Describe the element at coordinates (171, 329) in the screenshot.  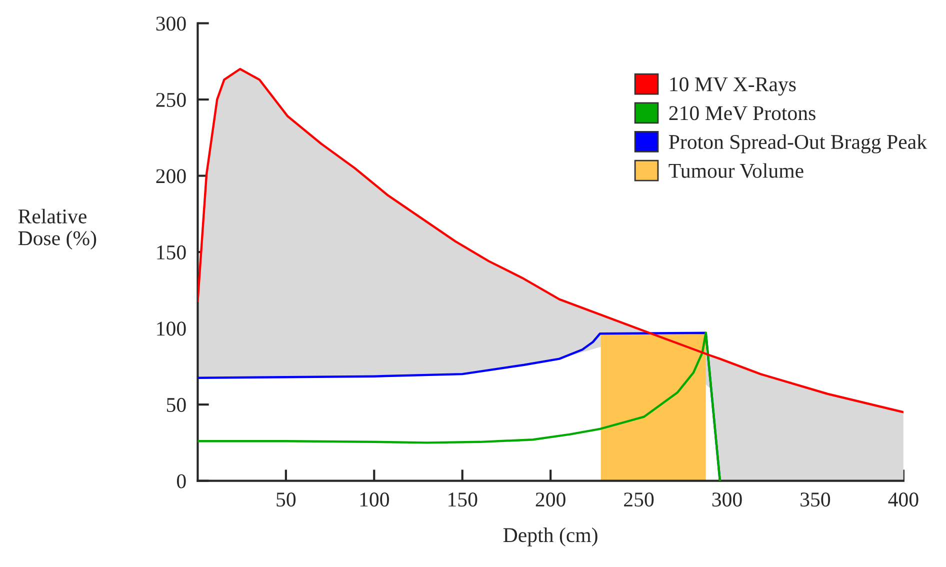
I see `y-tick-label: 100` at that location.